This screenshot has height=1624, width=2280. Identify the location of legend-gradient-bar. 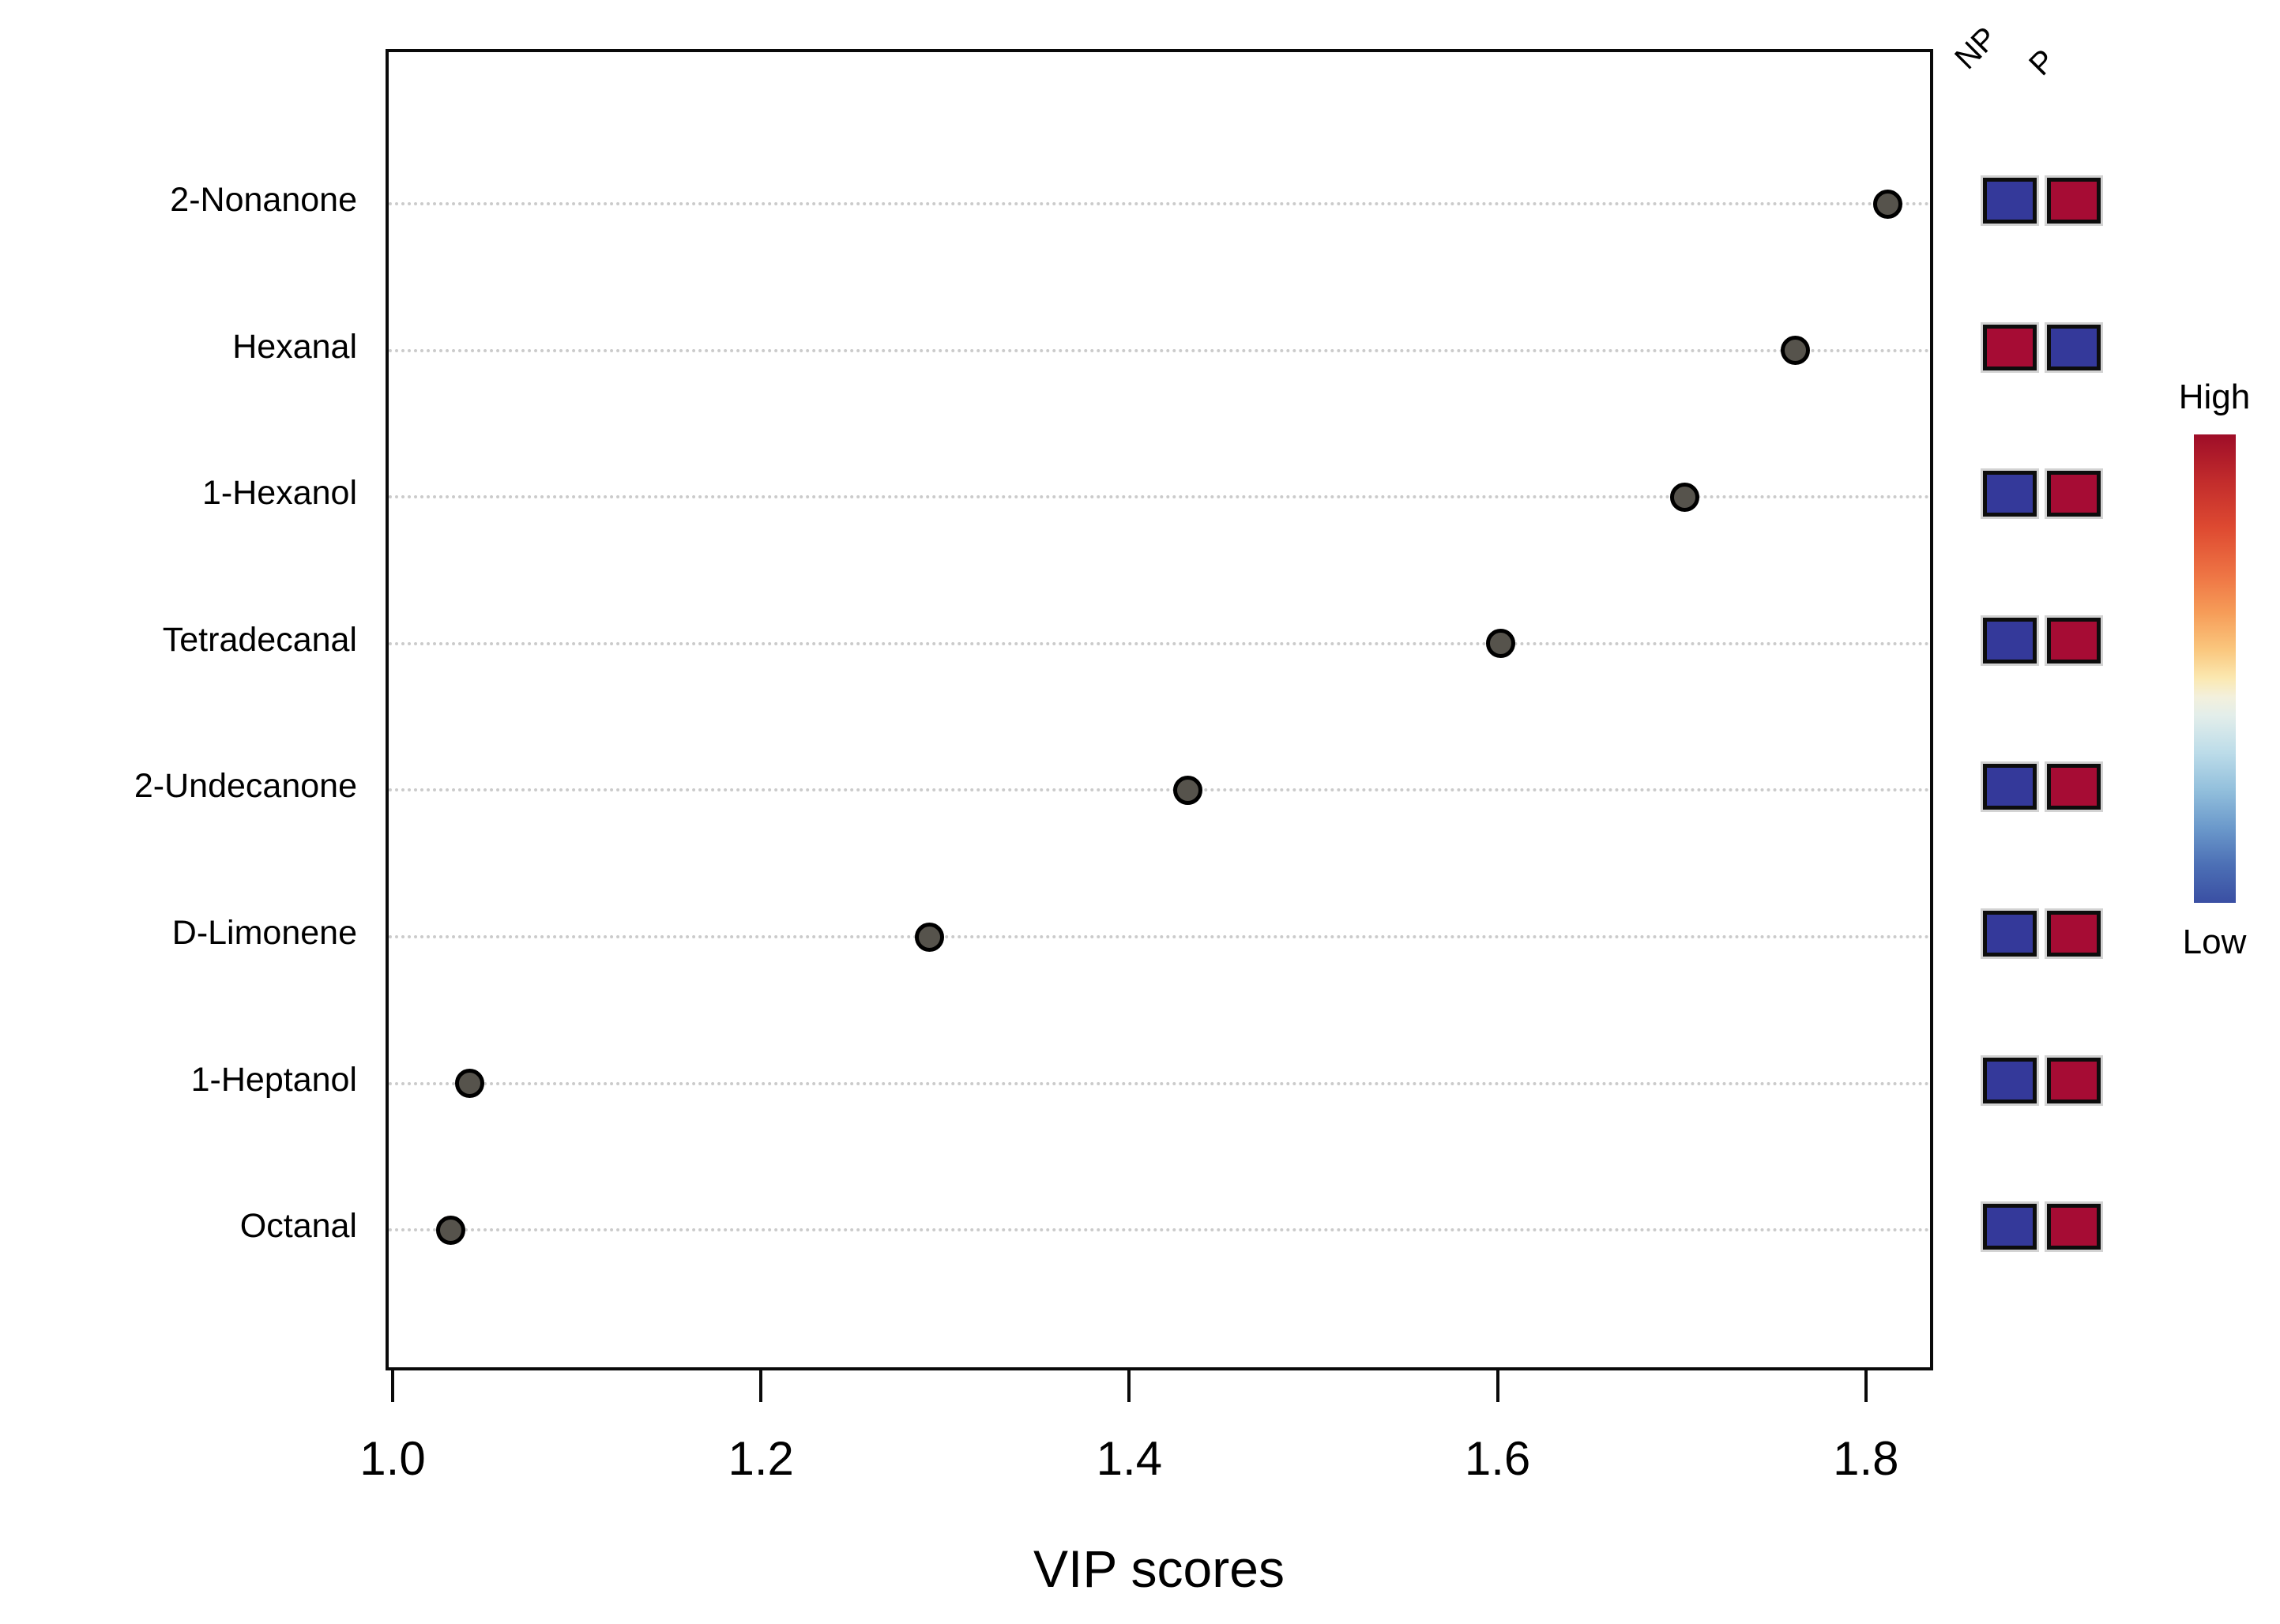
(2215, 668).